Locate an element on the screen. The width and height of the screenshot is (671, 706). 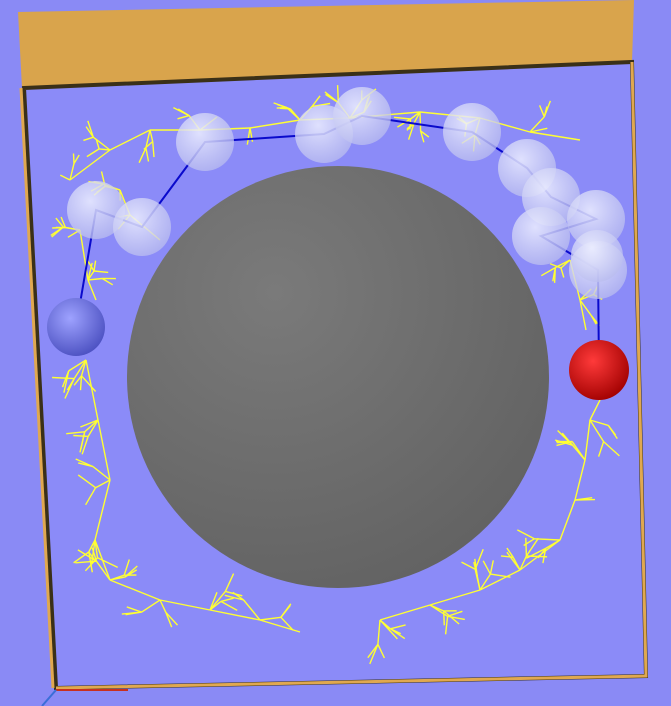
goal-sphere is located at coordinates (599, 370).